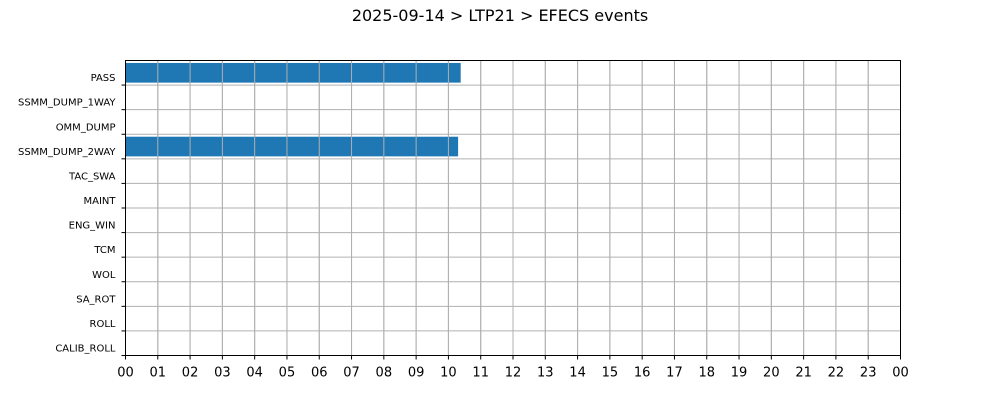 The height and width of the screenshot is (400, 1000). Describe the element at coordinates (104, 250) in the screenshot. I see `y-tick-label: TCM` at that location.